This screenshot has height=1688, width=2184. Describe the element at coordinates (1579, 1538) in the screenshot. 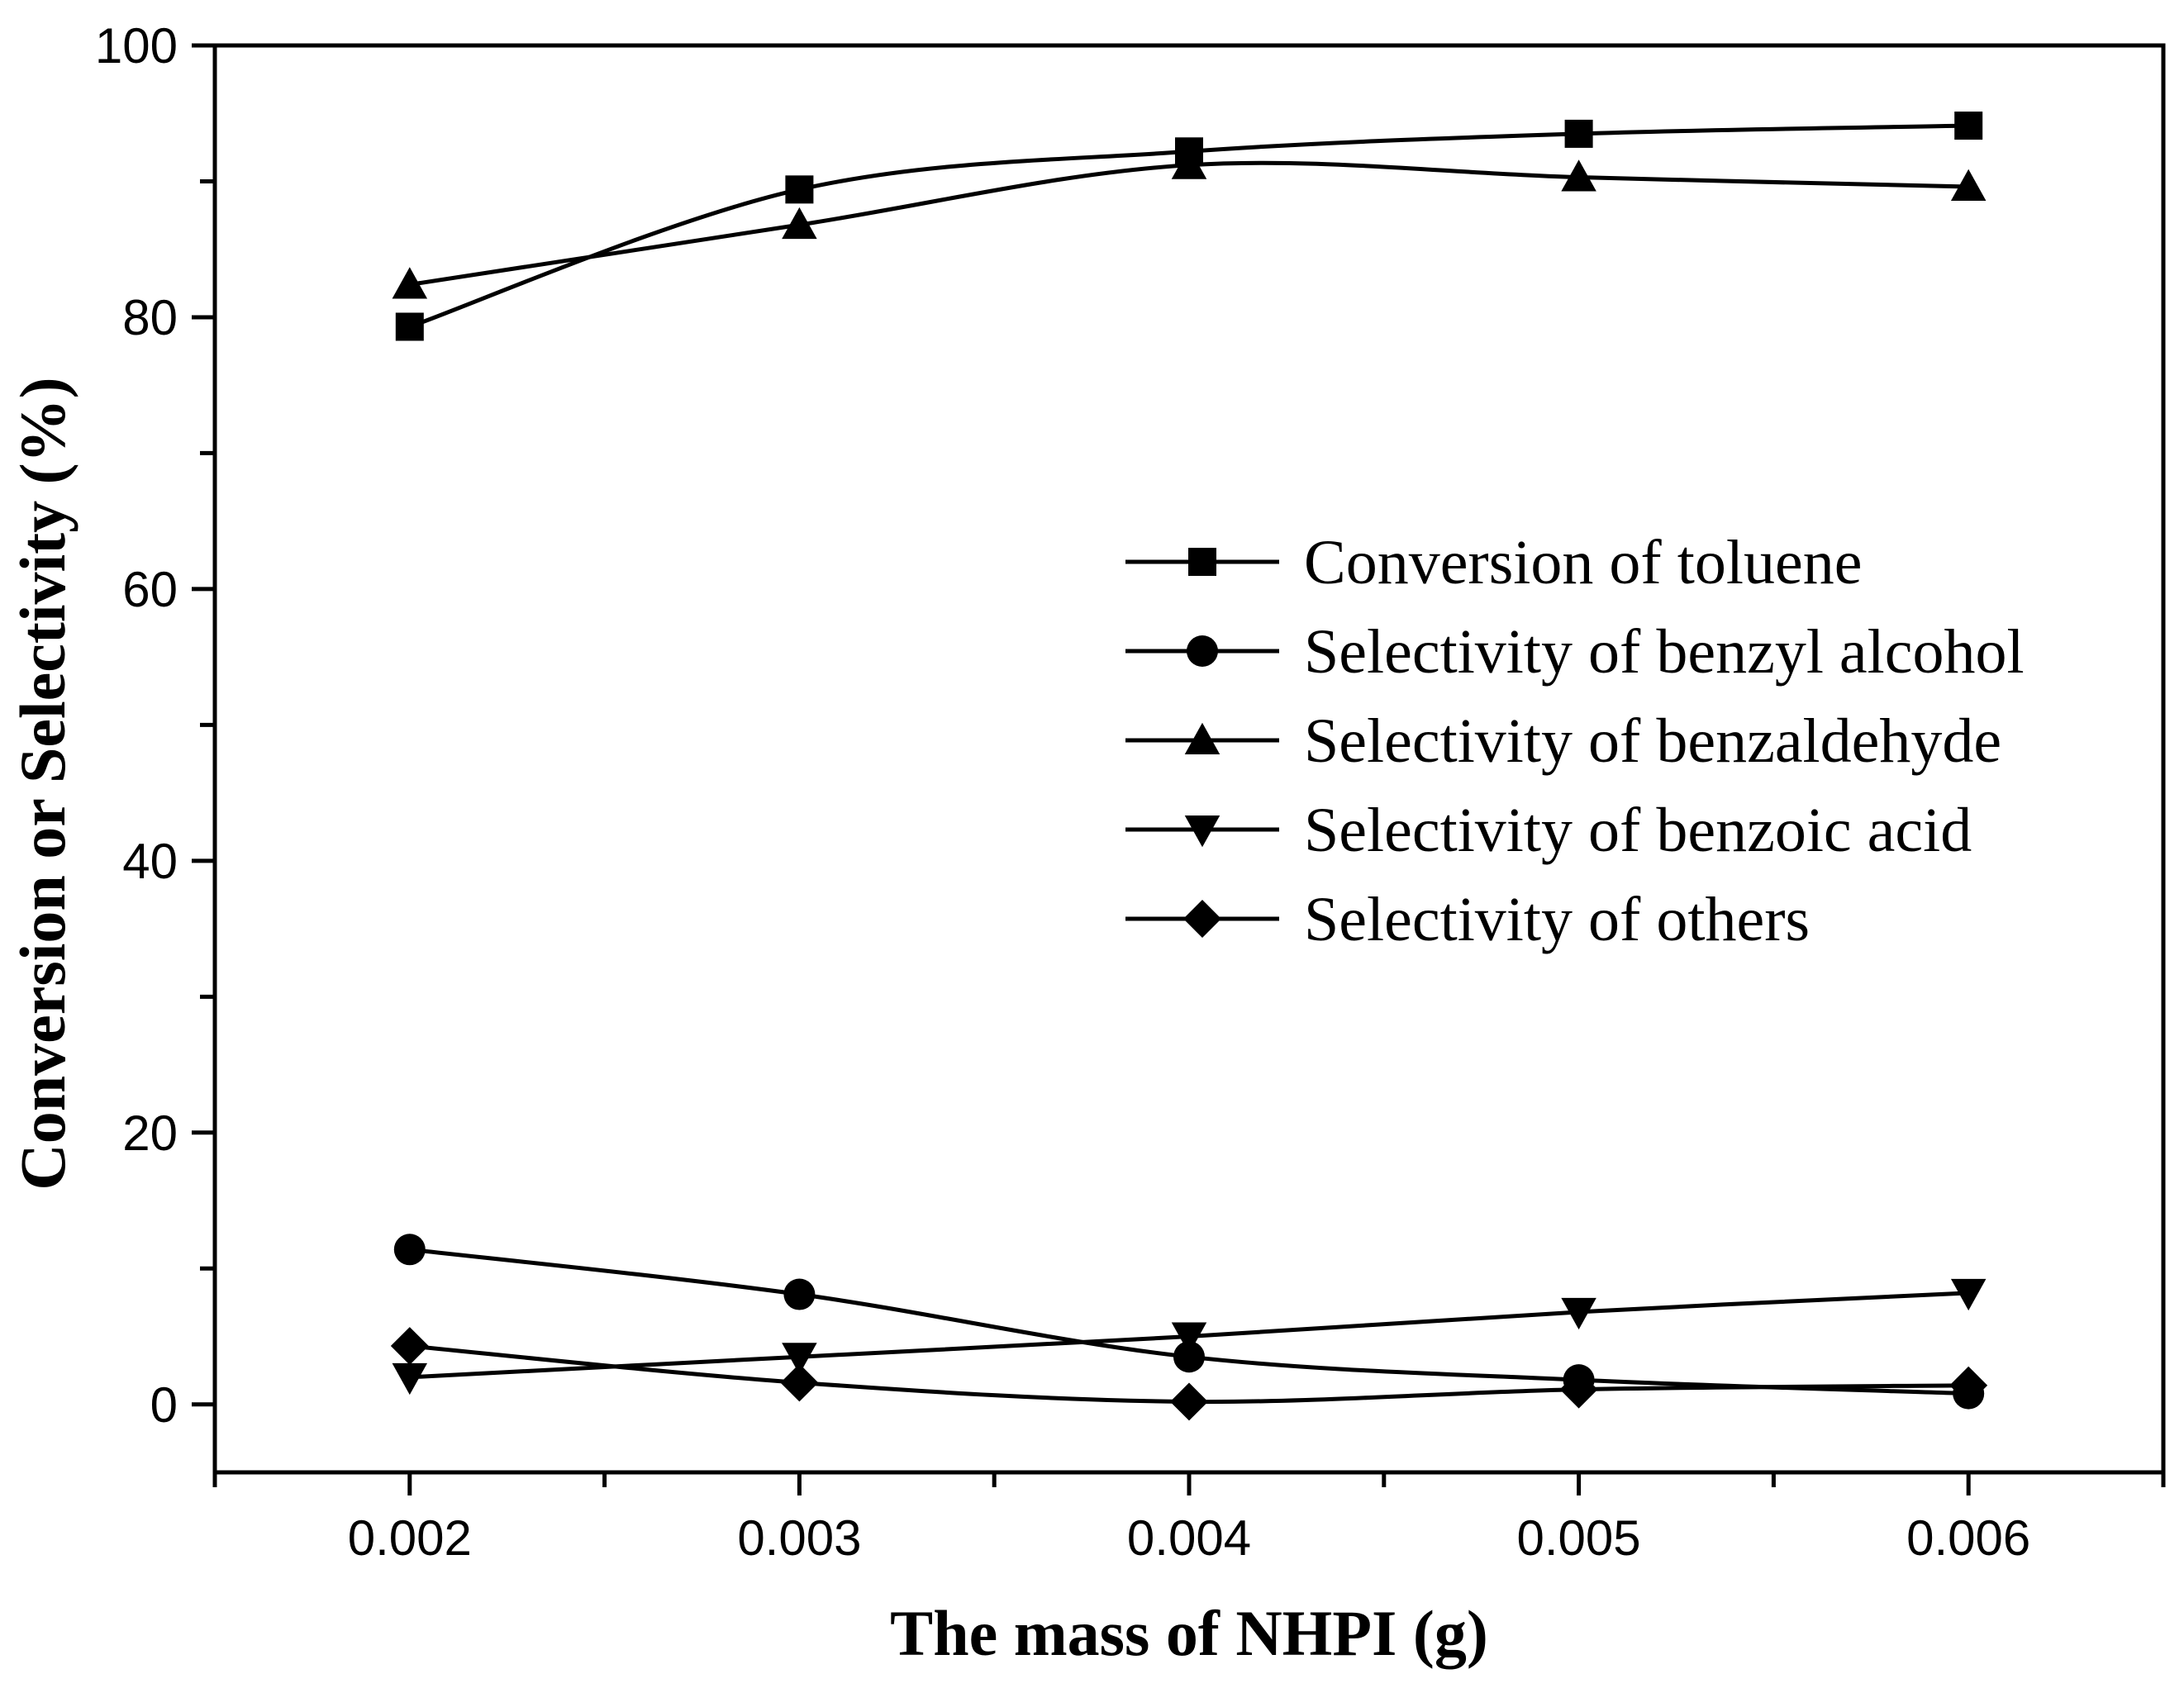

I see `x-tick-label: 0.005` at that location.